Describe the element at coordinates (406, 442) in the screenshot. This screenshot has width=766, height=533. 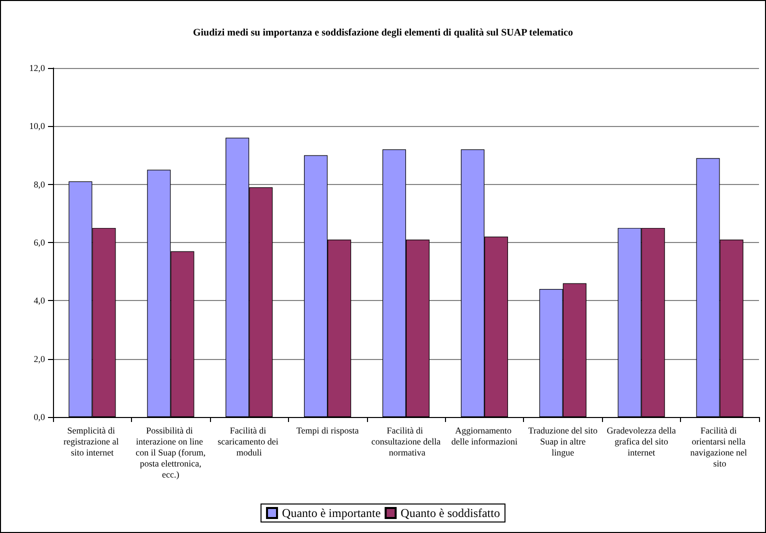
I see `x-tick-label: Facilità di consultazione della normativa` at that location.